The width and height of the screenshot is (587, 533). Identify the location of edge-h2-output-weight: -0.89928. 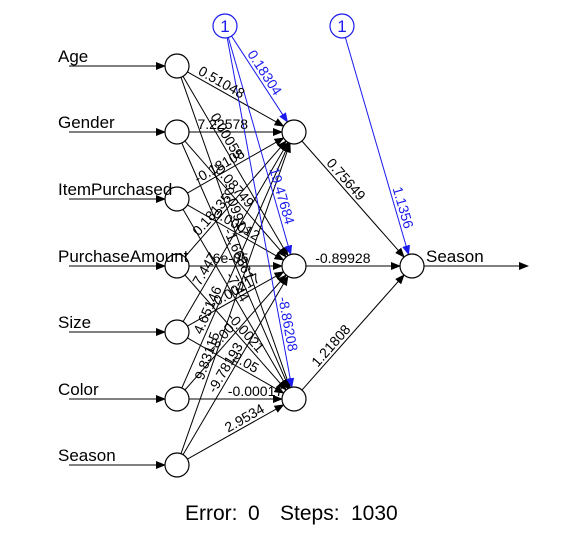
(342, 258).